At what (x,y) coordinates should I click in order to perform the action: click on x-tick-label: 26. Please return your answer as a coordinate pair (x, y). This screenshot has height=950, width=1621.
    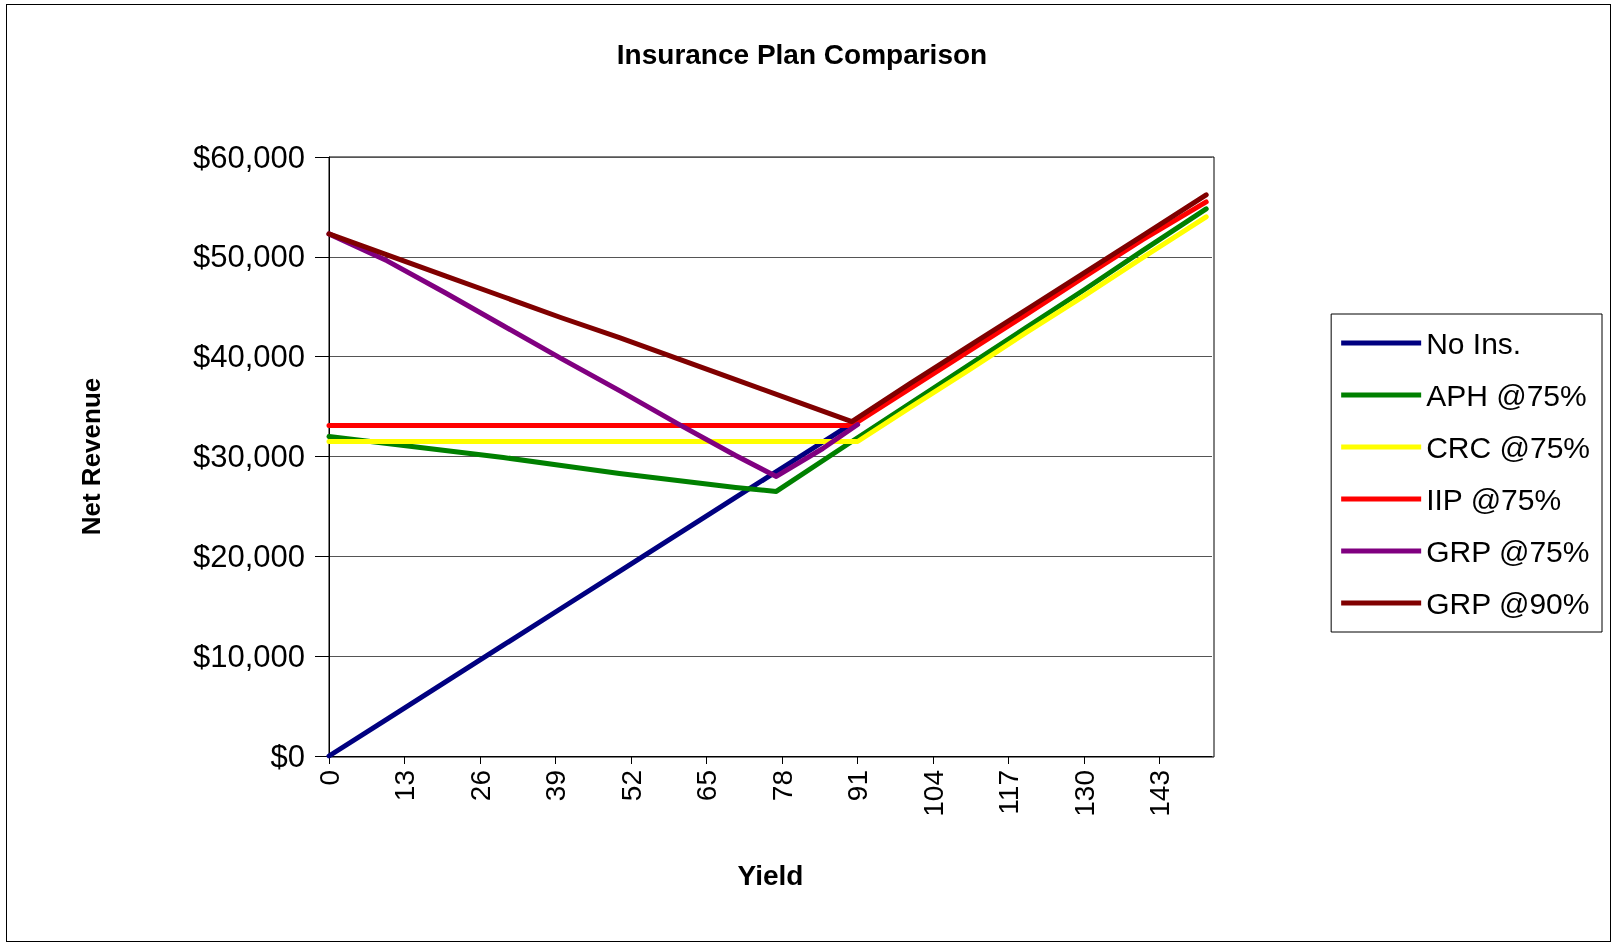
    Looking at the image, I should click on (480, 786).